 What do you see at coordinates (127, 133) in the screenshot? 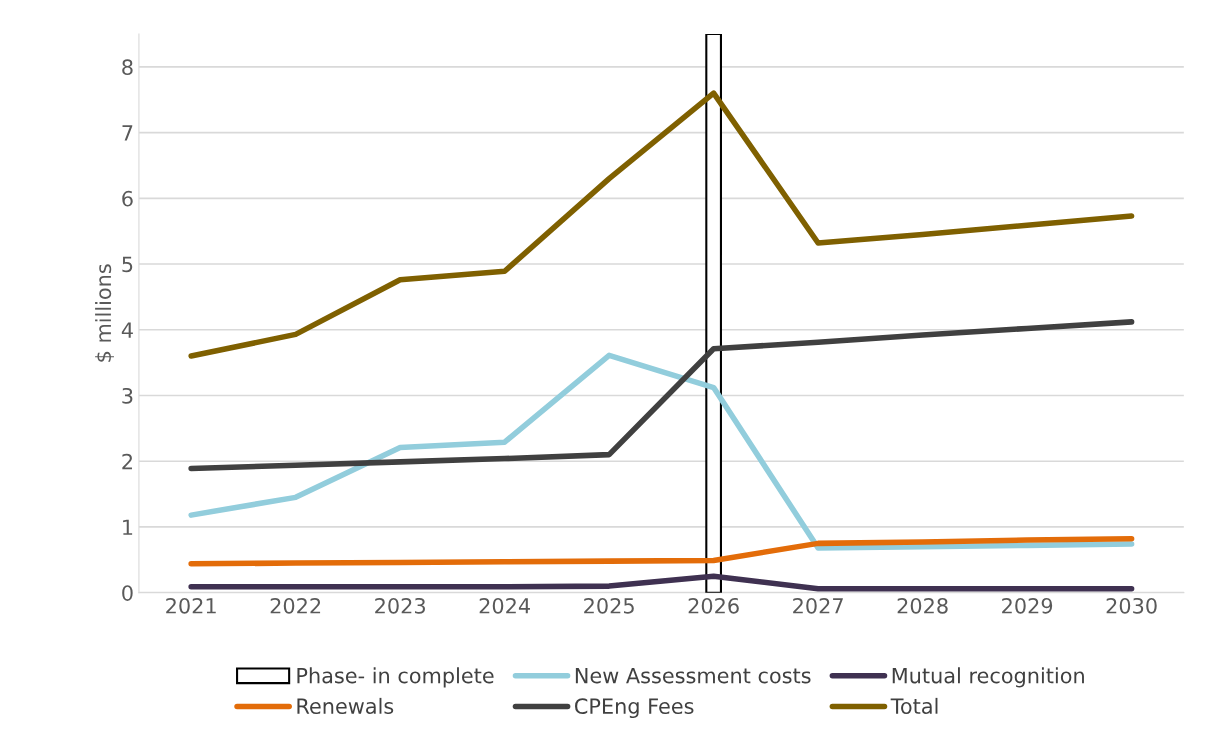
I see `y-tick-label: 7` at bounding box center [127, 133].